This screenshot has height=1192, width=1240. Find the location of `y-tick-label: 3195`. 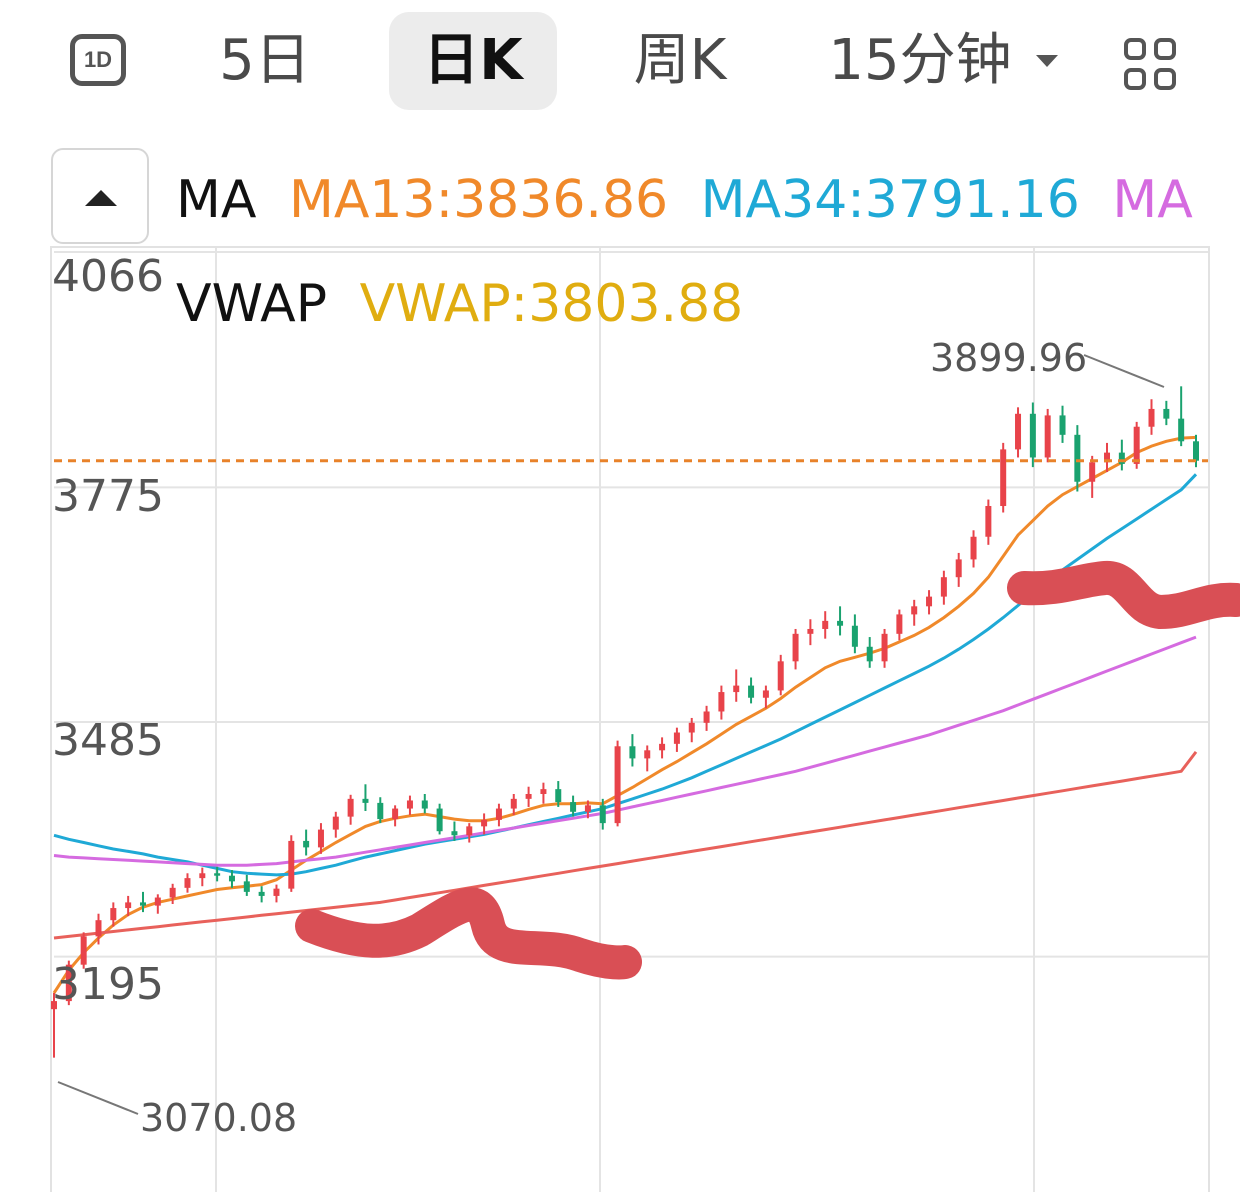

y-tick-label: 3195 is located at coordinates (108, 984).